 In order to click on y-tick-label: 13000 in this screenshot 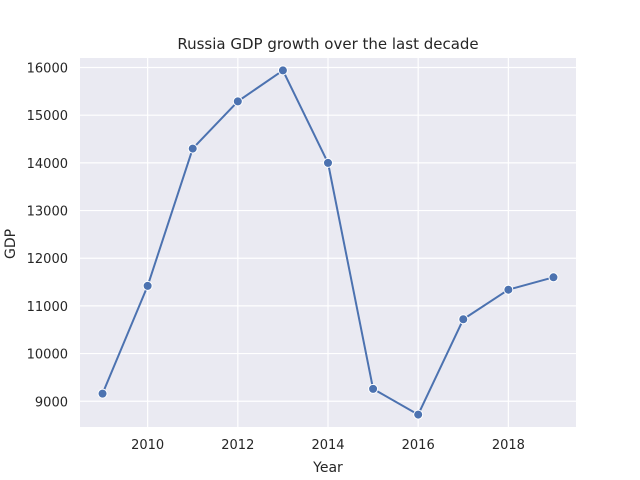, I will do `click(47, 212)`.